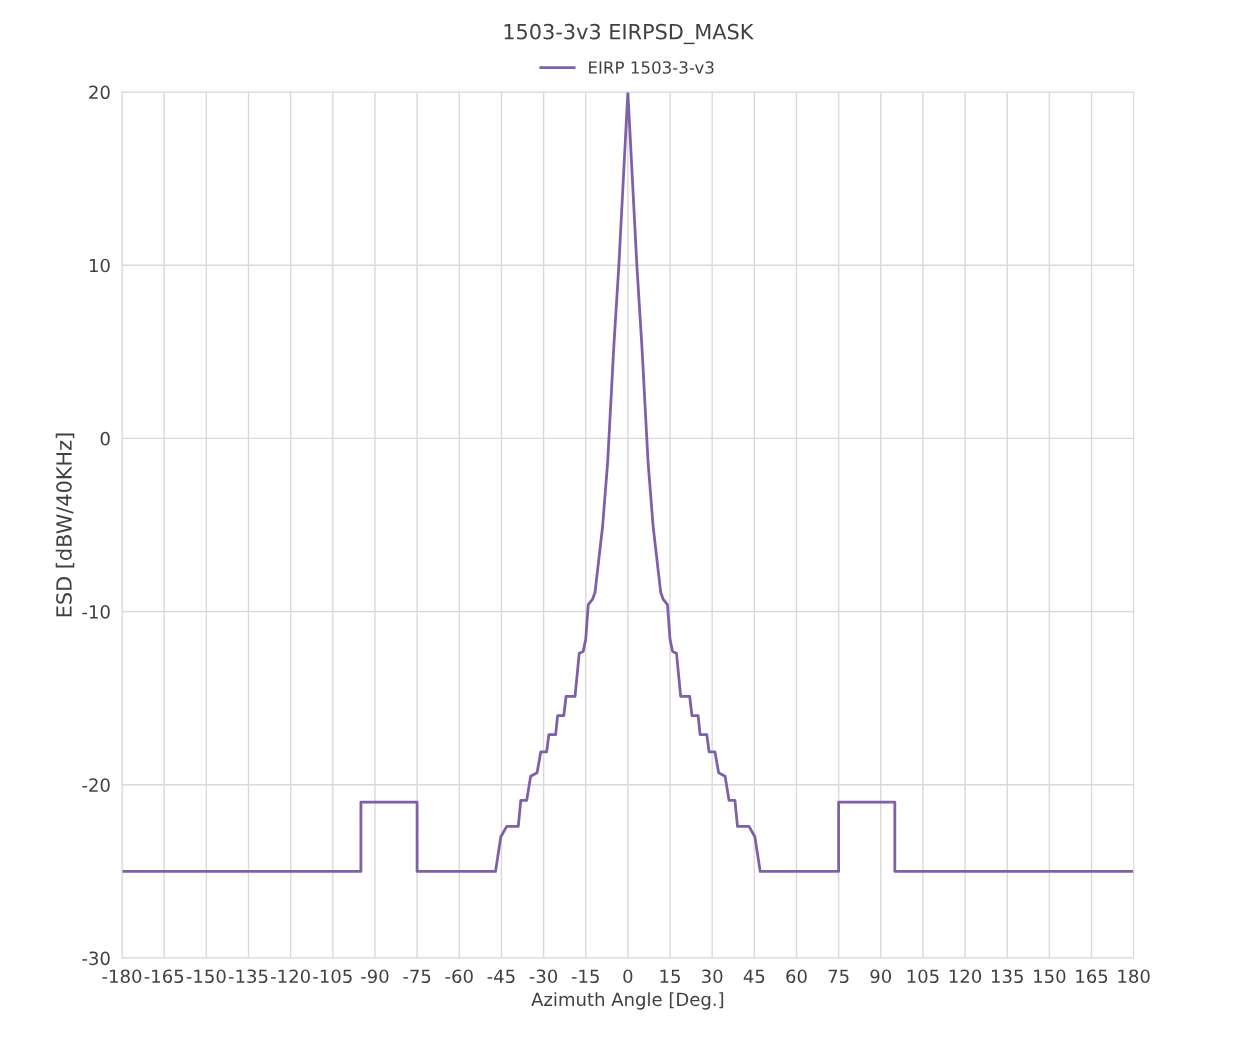 The height and width of the screenshot is (1042, 1239). I want to click on x-tick-label: 75, so click(838, 976).